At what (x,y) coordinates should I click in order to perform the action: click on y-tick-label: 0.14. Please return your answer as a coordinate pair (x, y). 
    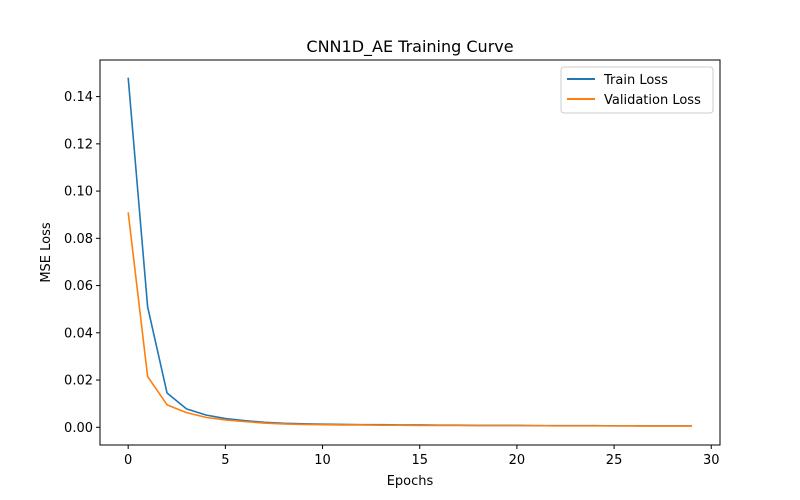
    Looking at the image, I should click on (78, 97).